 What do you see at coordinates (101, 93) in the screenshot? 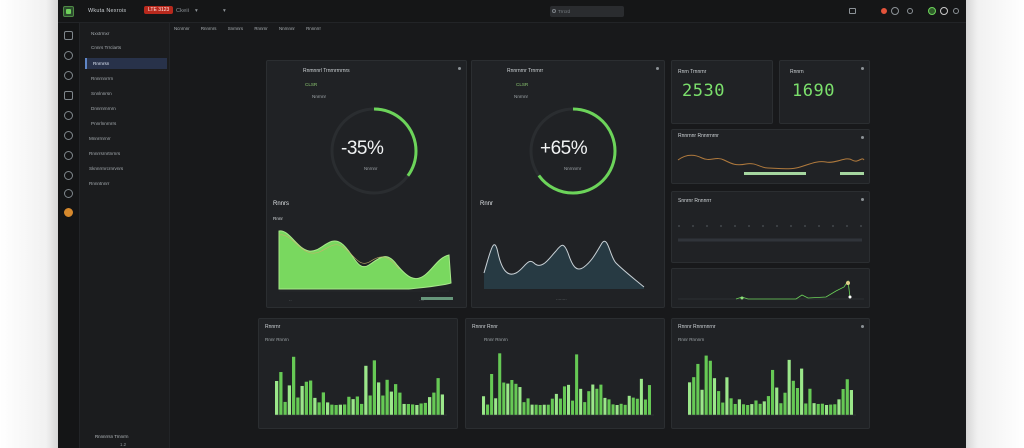
I see `sidebar-item: Snnlnnrsn` at bounding box center [101, 93].